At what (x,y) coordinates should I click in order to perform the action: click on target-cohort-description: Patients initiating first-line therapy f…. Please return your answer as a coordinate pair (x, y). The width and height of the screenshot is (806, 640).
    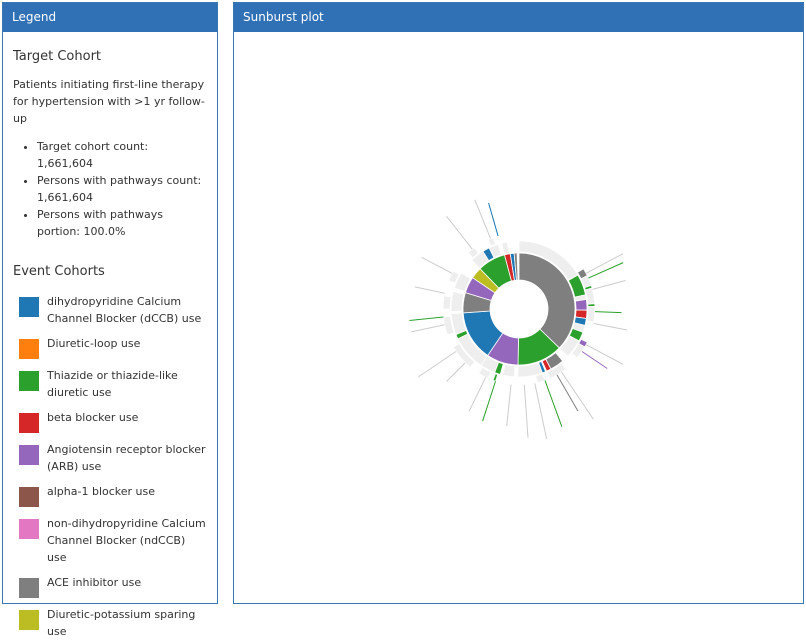
    Looking at the image, I should click on (109, 101).